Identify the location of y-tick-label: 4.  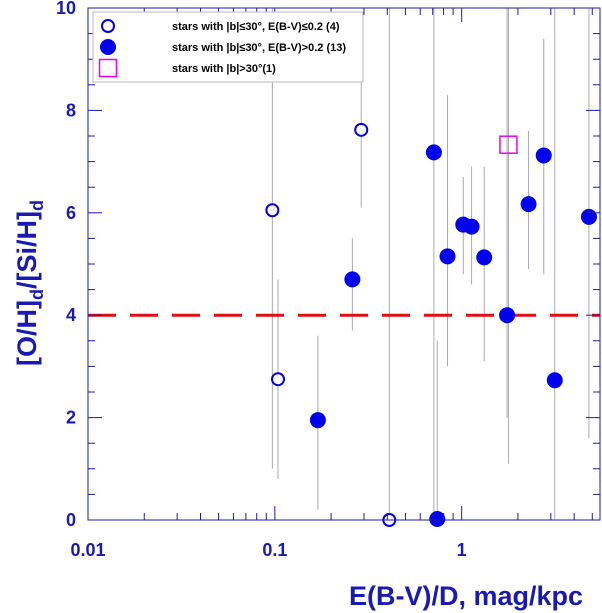
(71, 315).